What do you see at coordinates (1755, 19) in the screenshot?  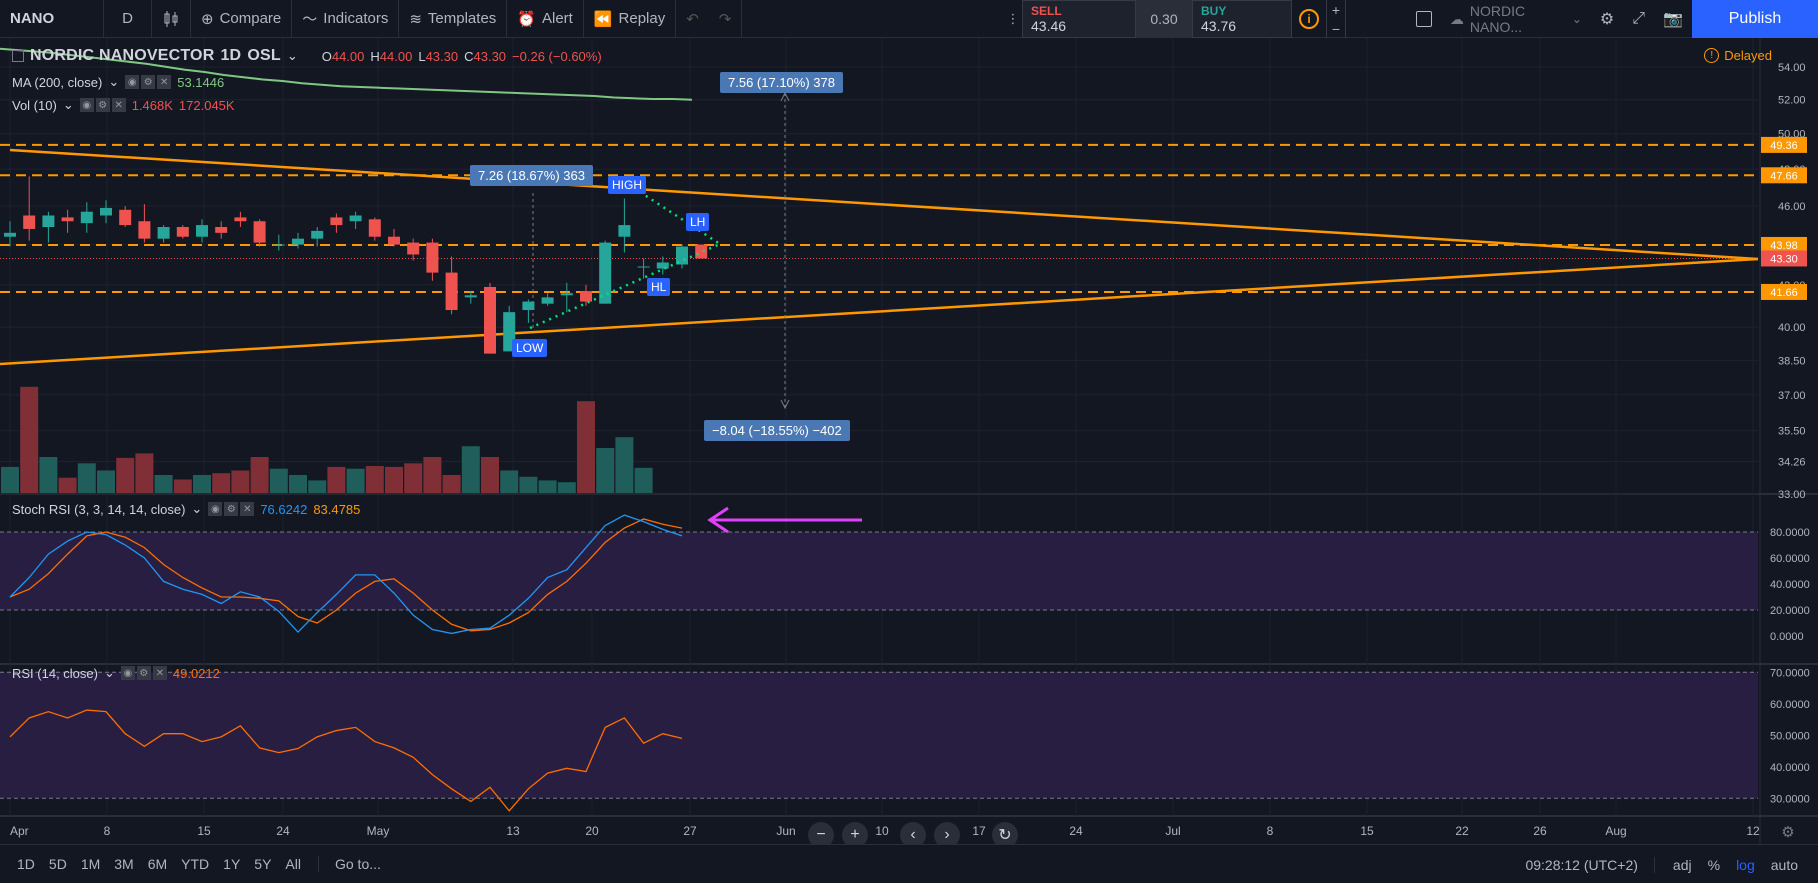 I see `publish-button: Publish` at bounding box center [1755, 19].